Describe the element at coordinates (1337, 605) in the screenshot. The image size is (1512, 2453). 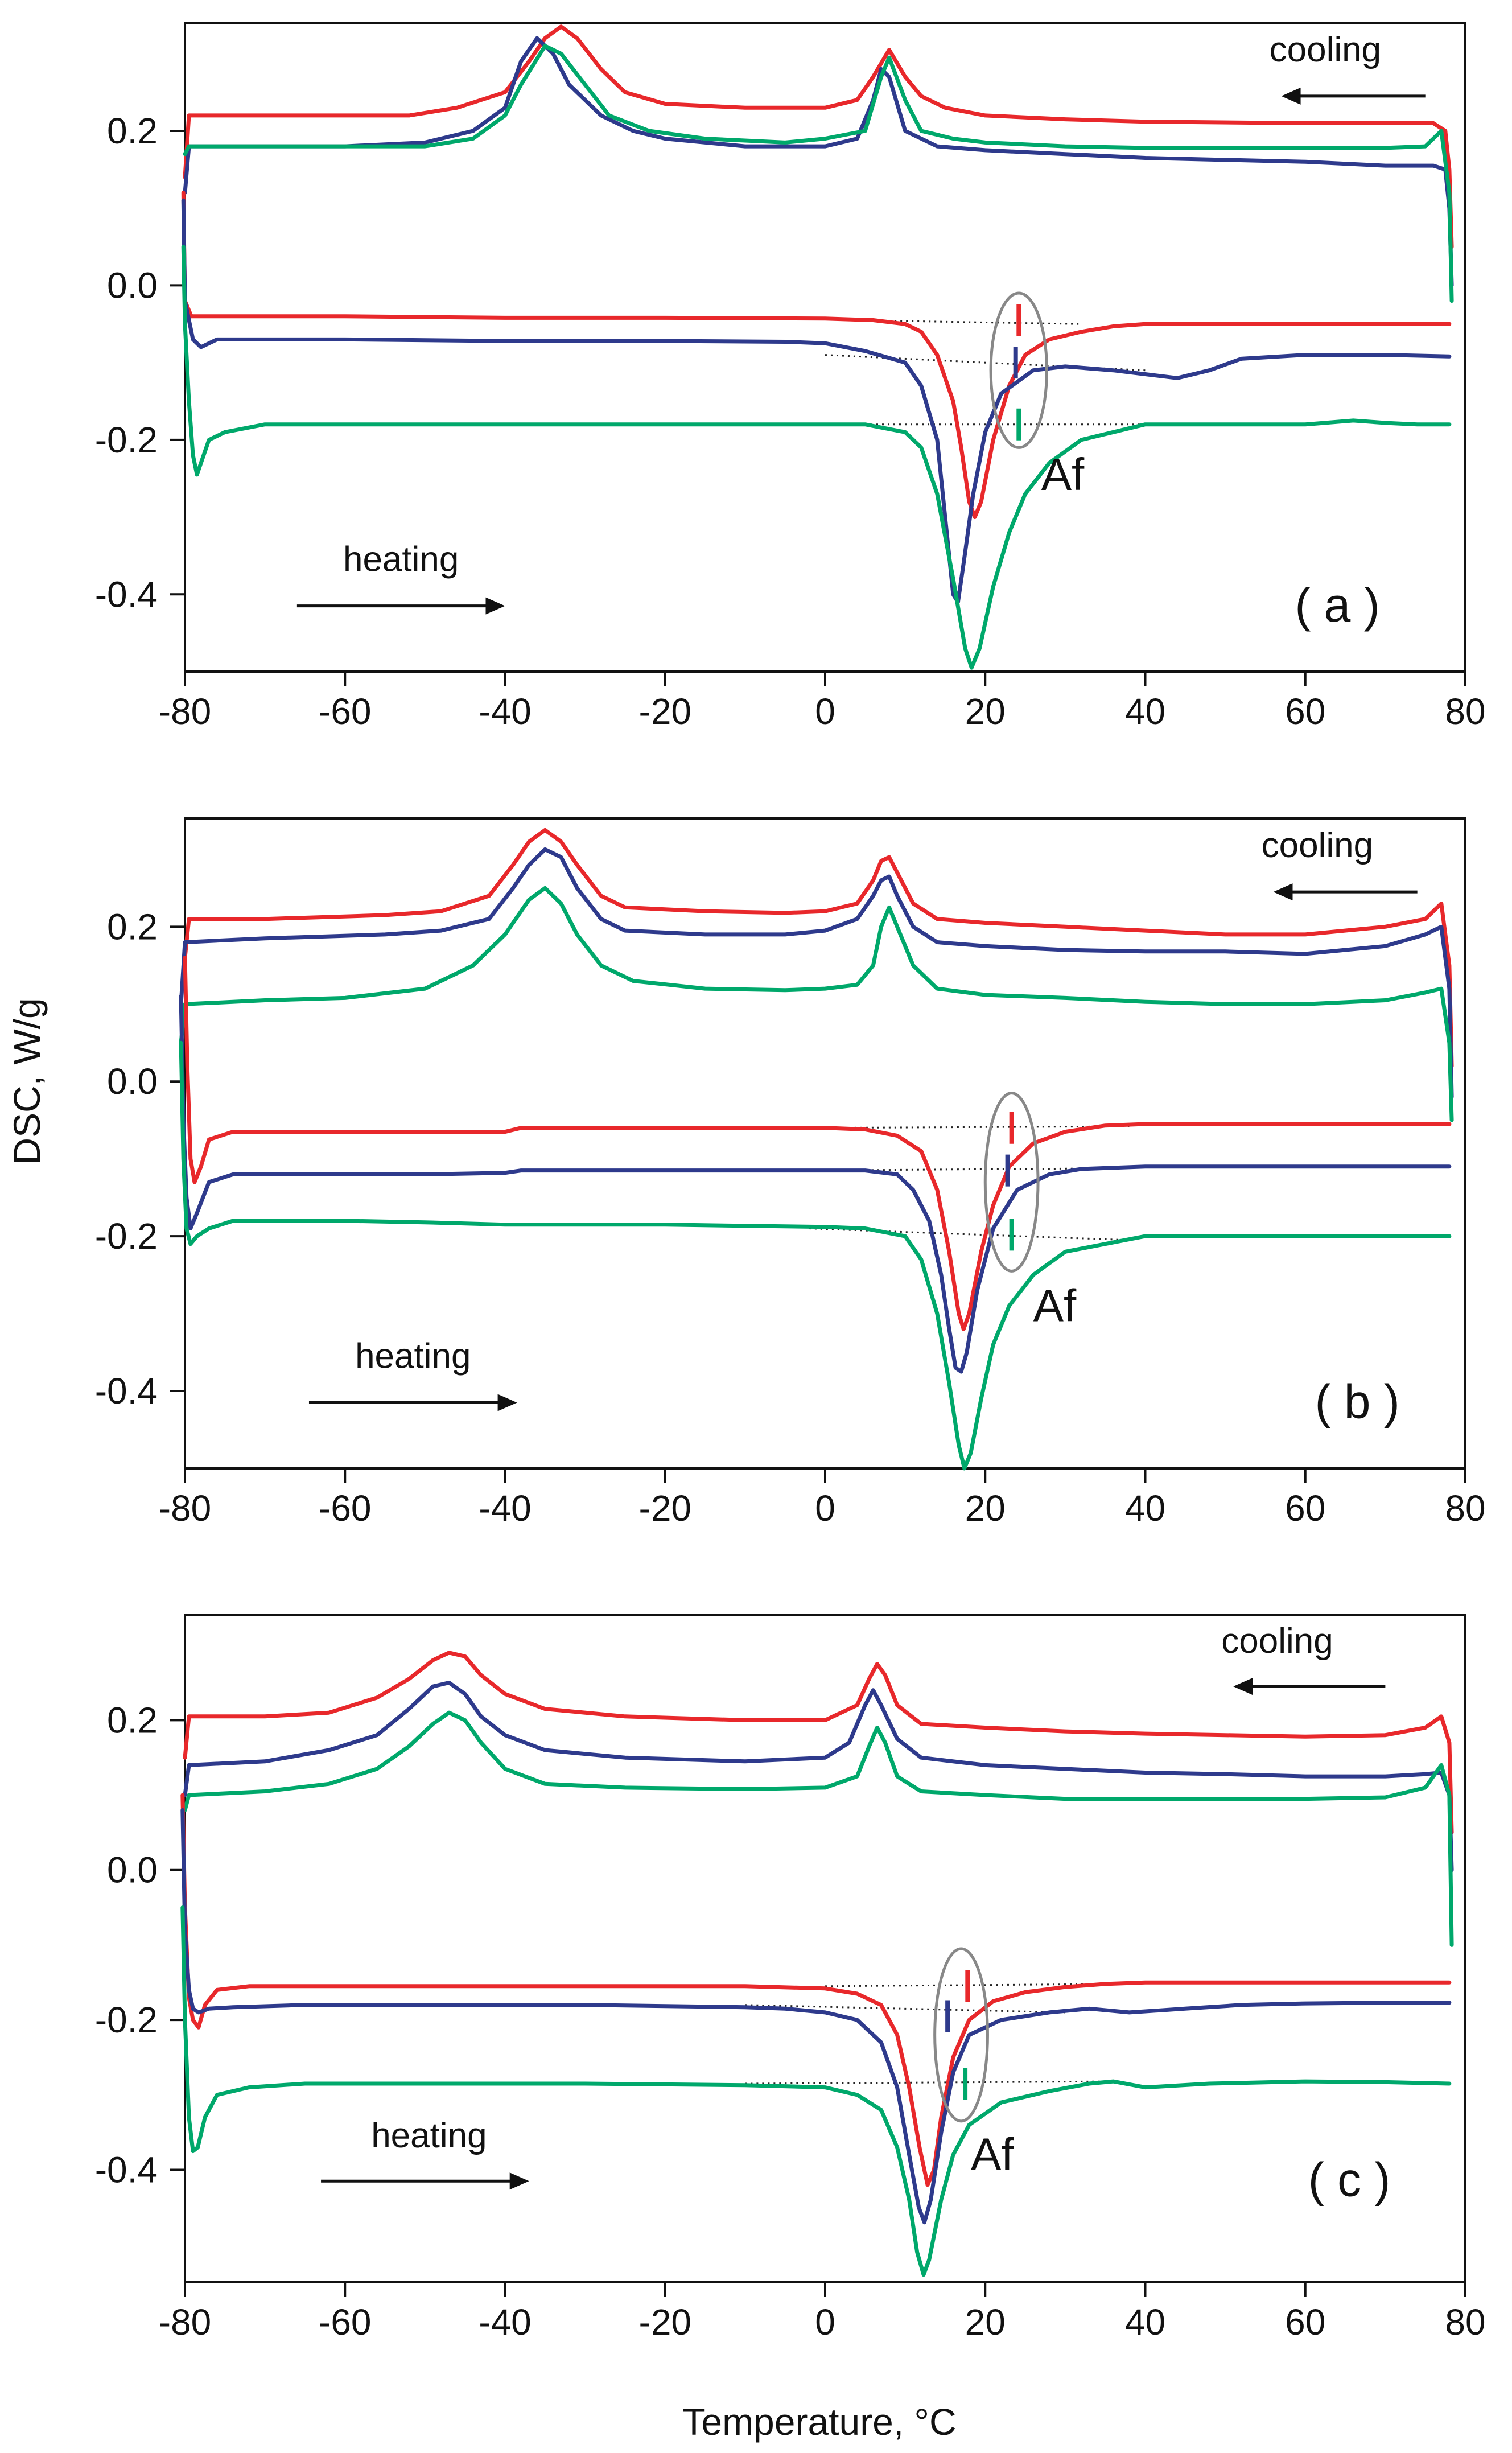
I see `panel-label: ( a )` at that location.